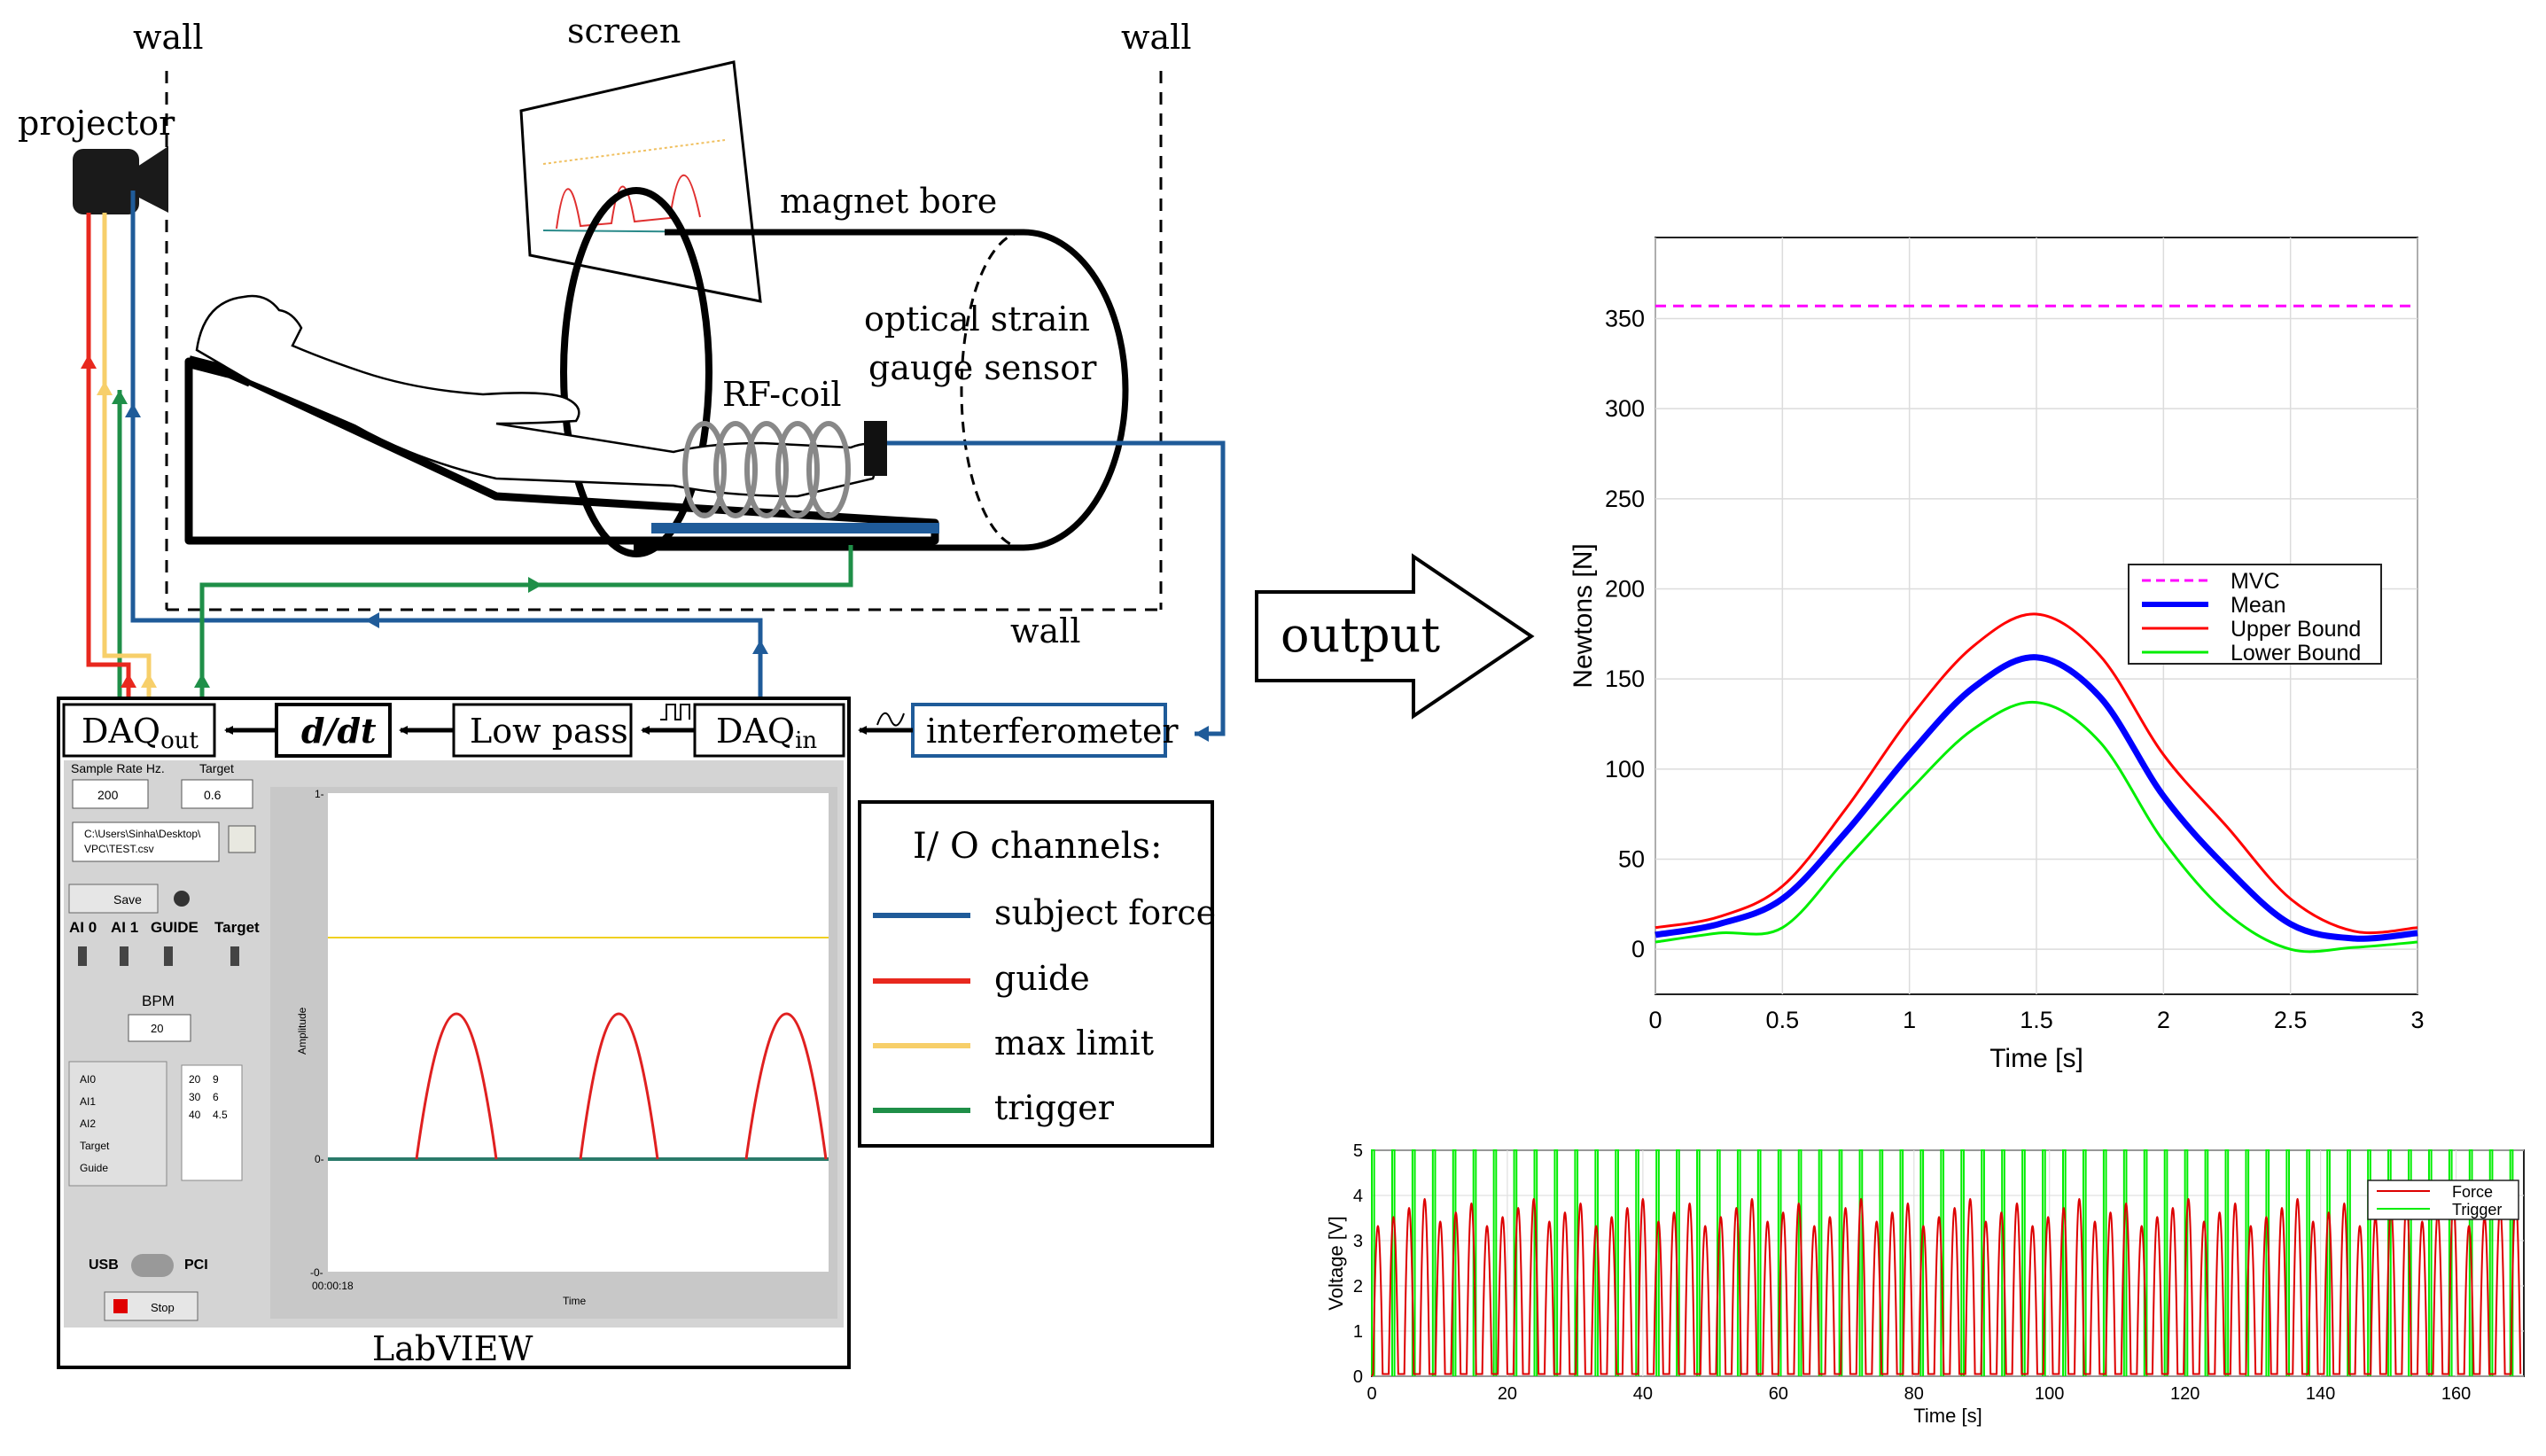 This screenshot has width=2546, height=1456. Describe the element at coordinates (118, 768) in the screenshot. I see `sample-rate-label: Sample Rate Hz.` at that location.